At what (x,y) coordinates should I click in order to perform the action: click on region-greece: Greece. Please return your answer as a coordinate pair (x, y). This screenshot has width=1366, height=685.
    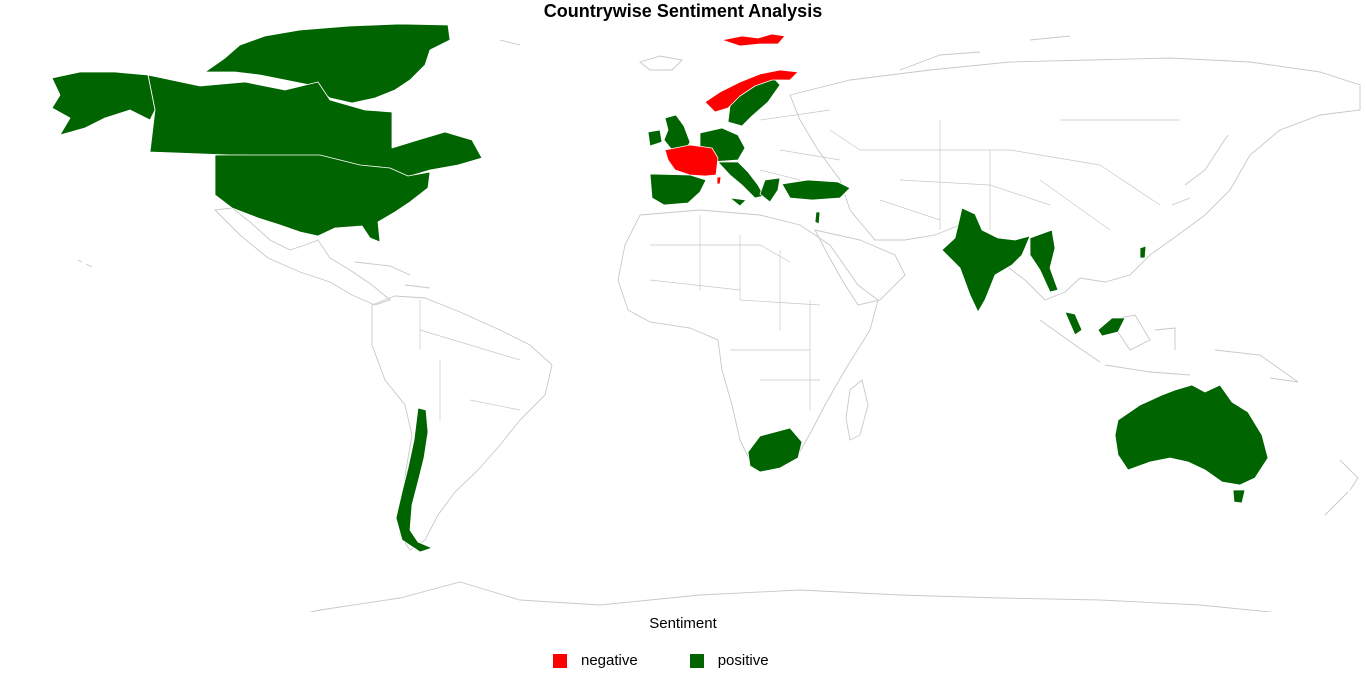
    Looking at the image, I should click on (770, 190).